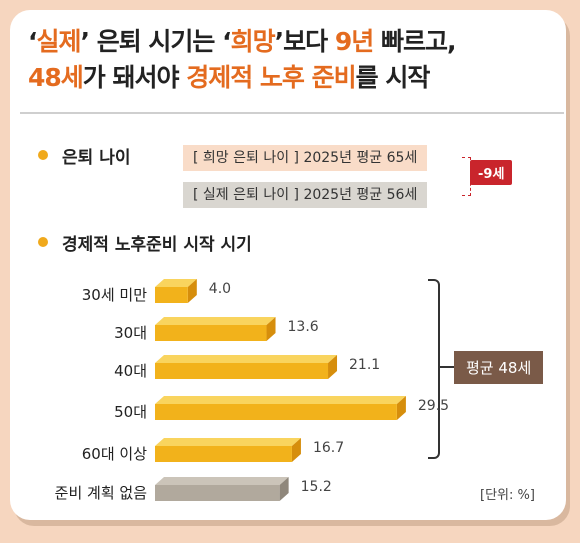  Describe the element at coordinates (114, 454) in the screenshot. I see `category-label: 60대 이상` at that location.